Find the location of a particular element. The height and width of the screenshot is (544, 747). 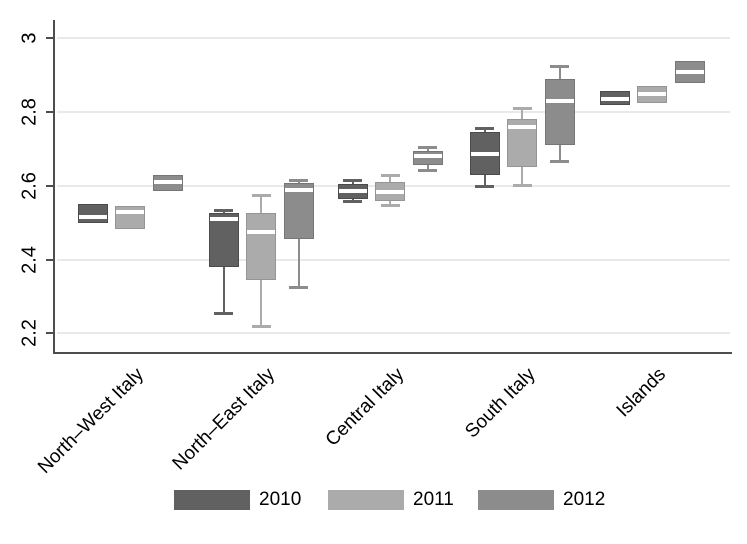

legend-swatch-2010 is located at coordinates (212, 500).